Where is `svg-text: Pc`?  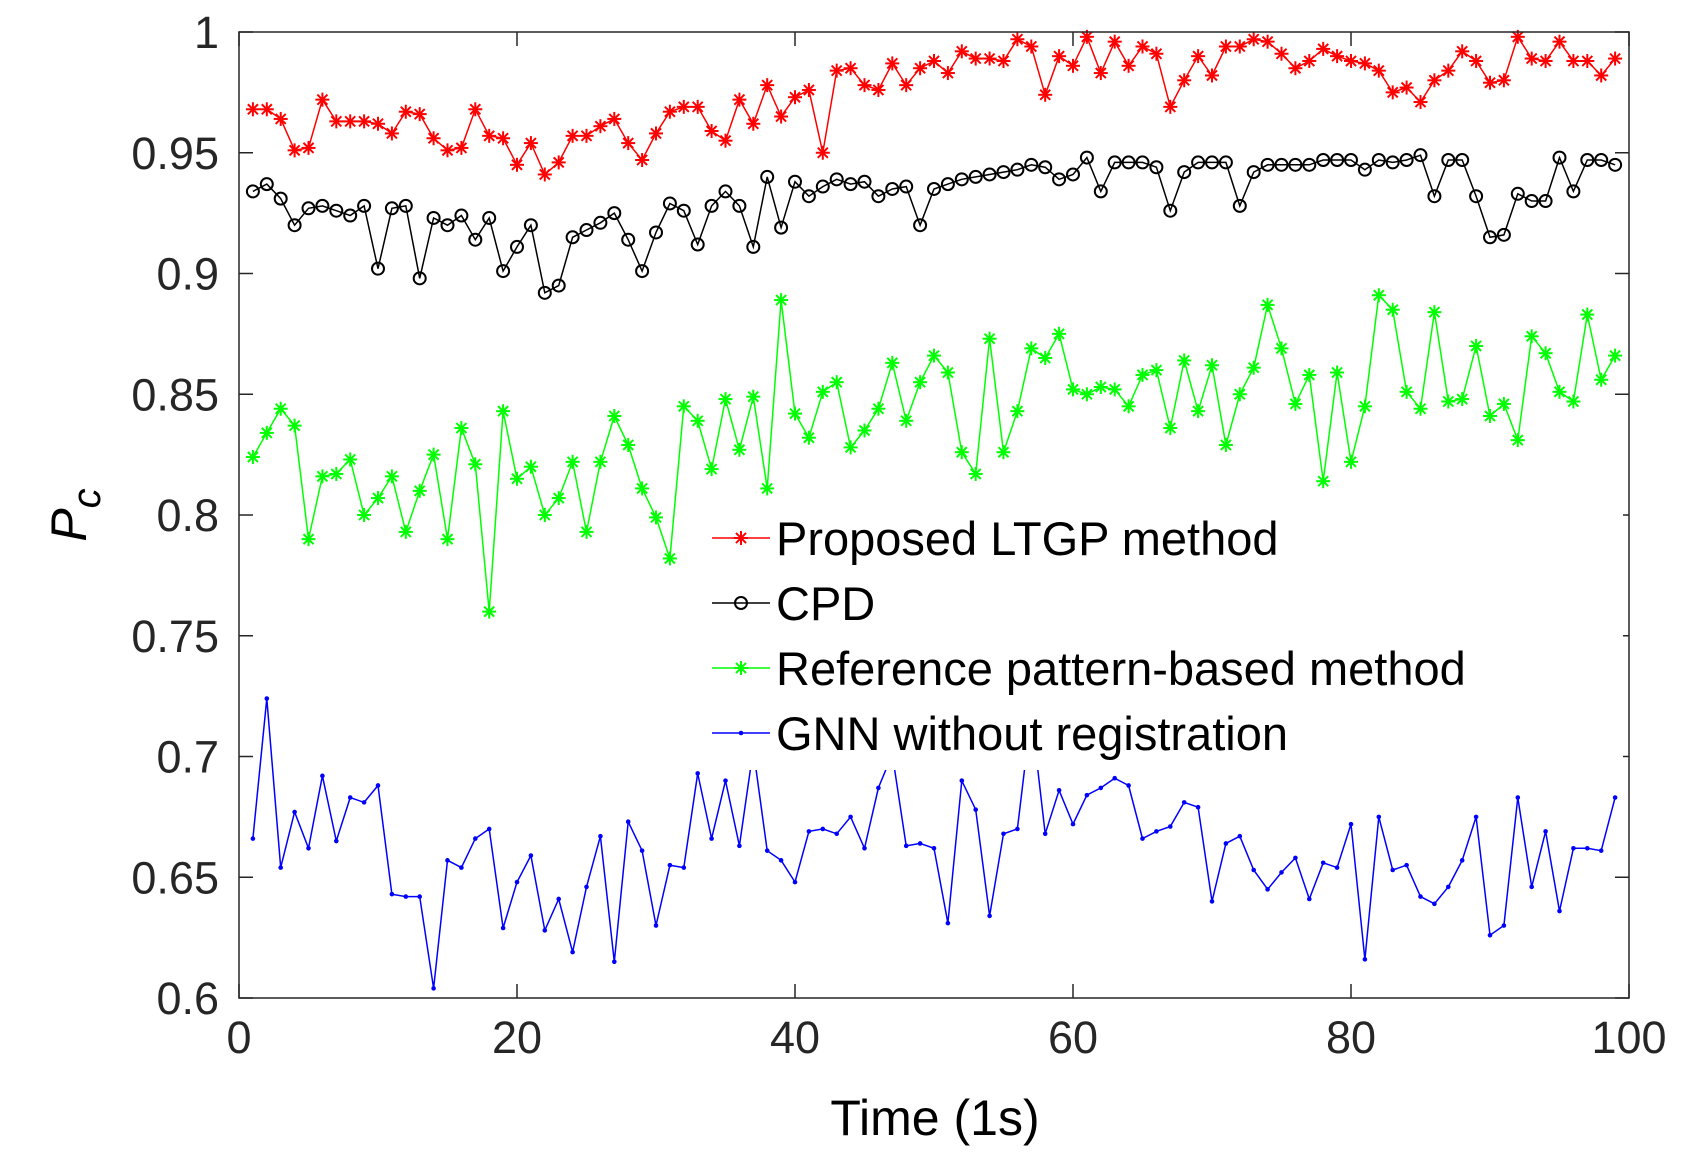
svg-text: Pc is located at coordinates (75, 514).